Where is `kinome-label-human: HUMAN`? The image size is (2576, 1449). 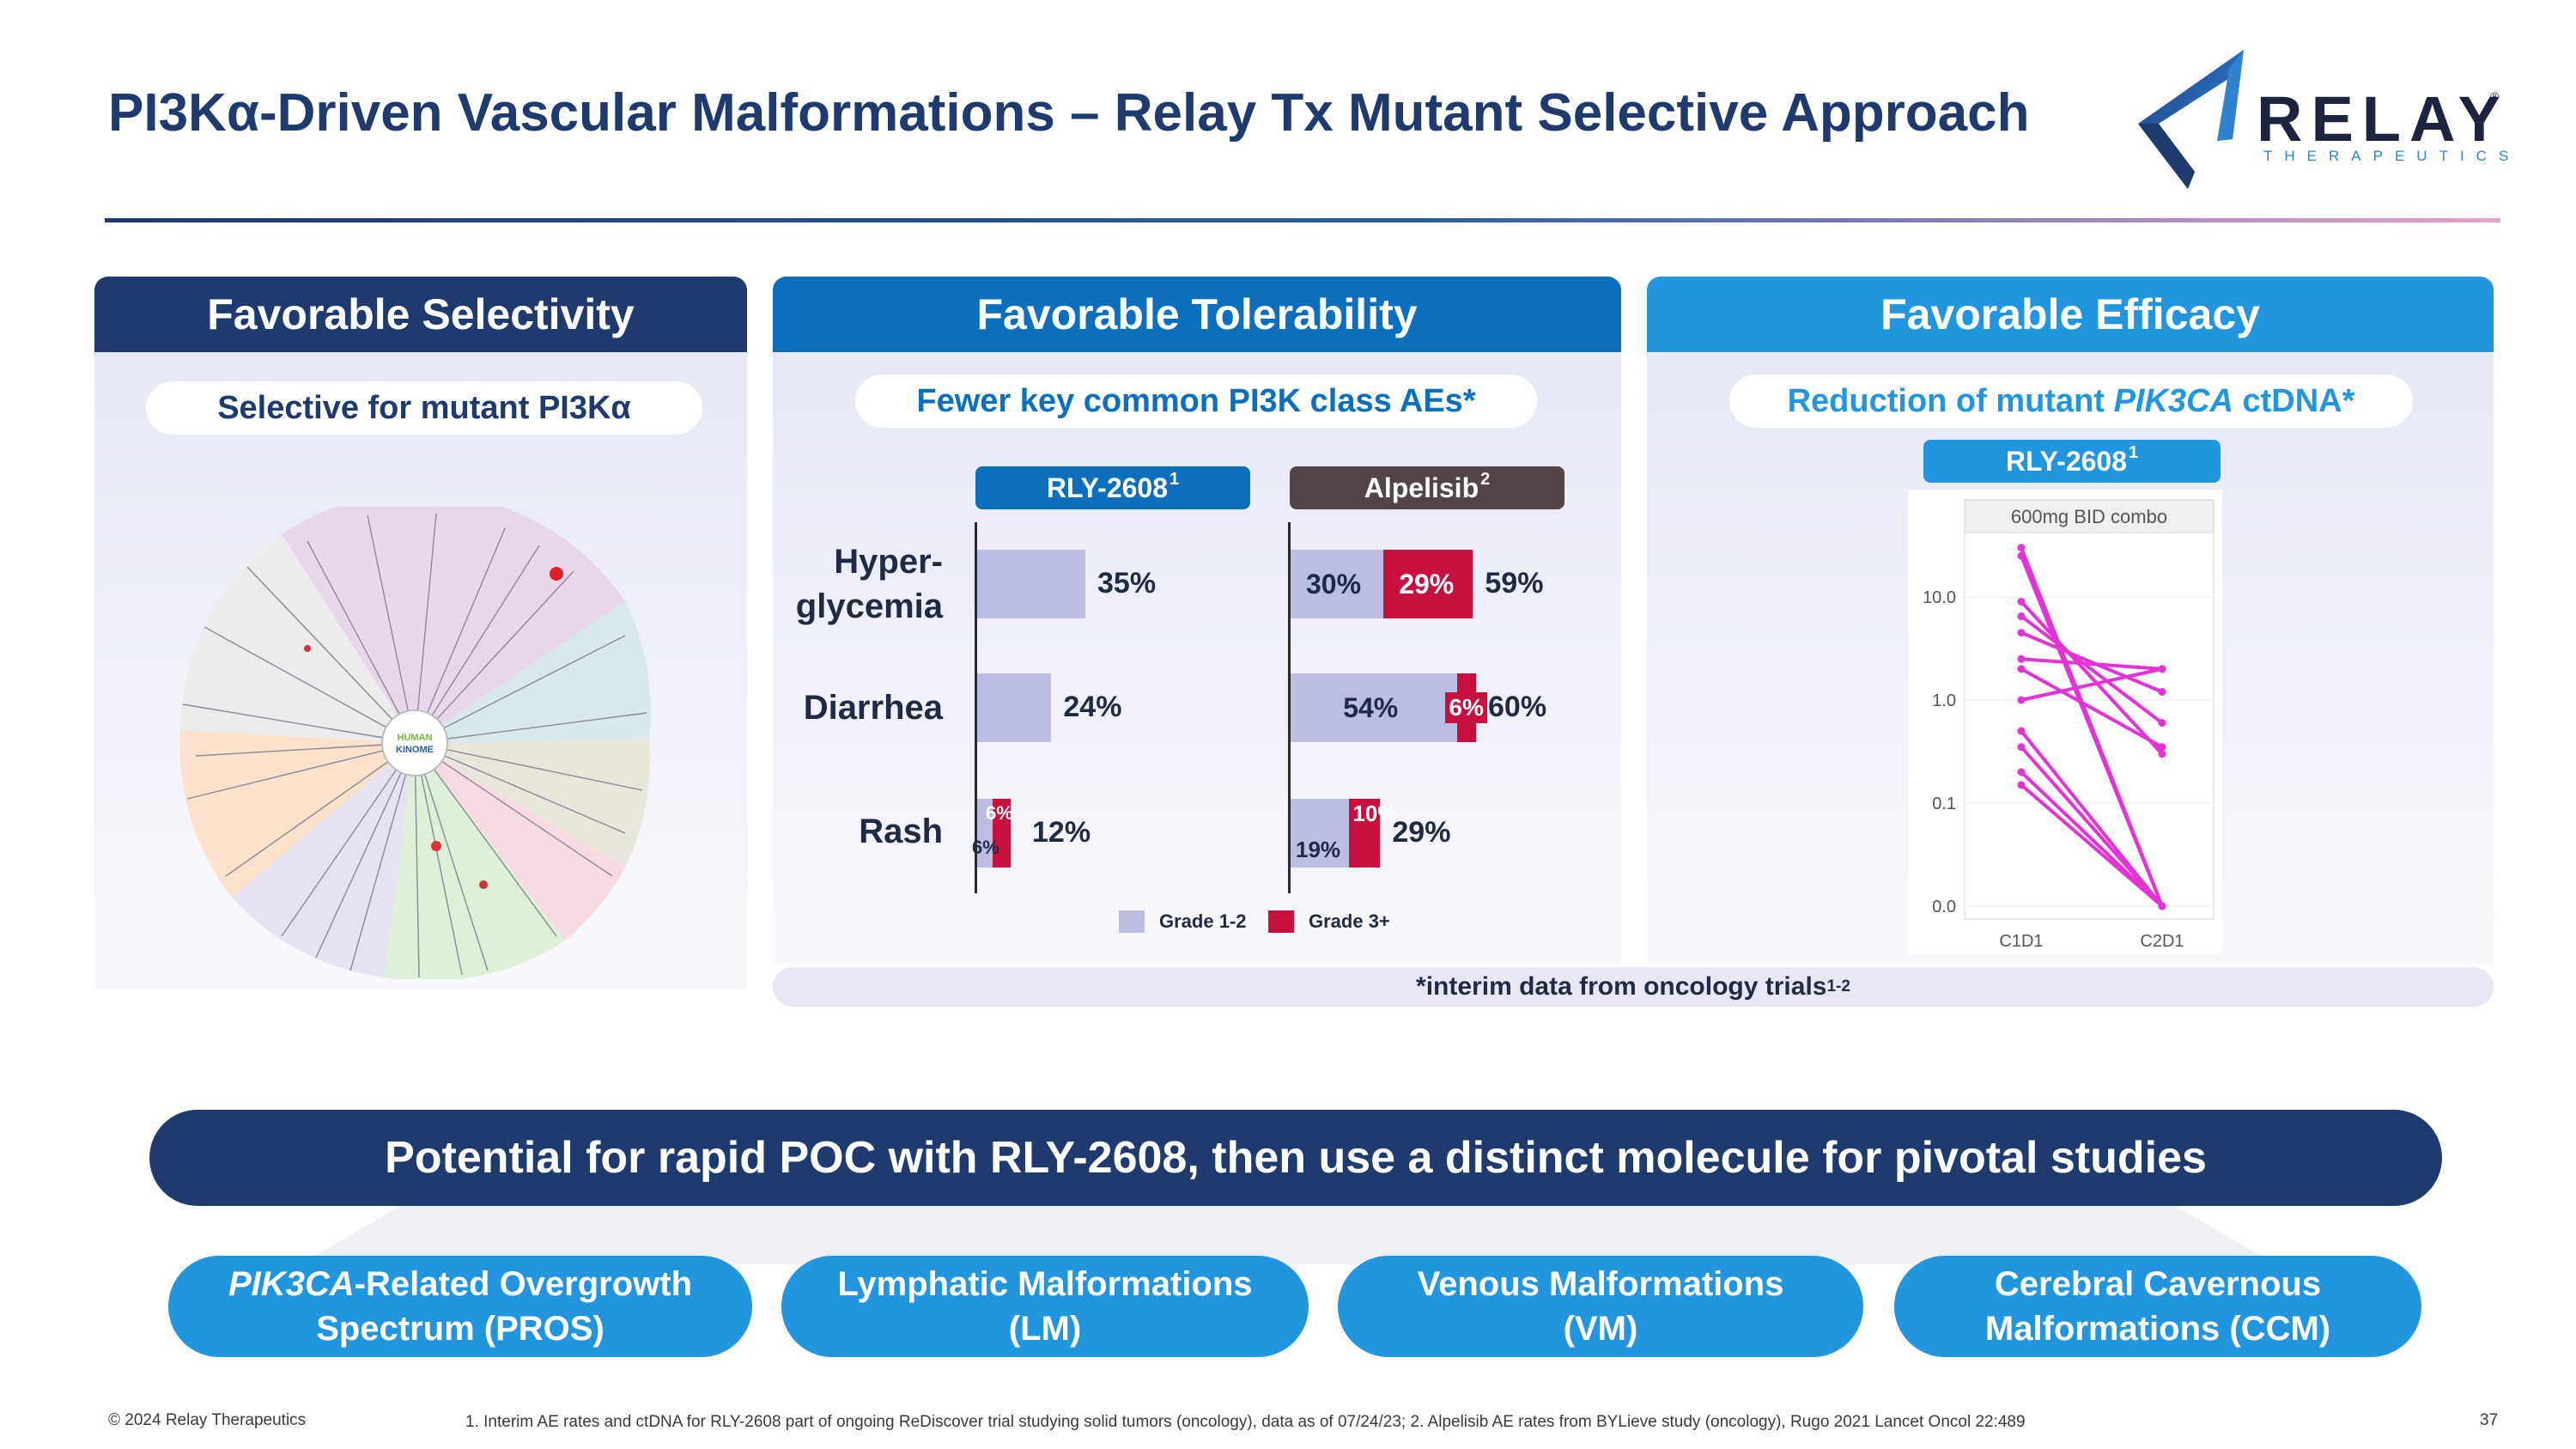
kinome-label-human: HUMAN is located at coordinates (415, 738).